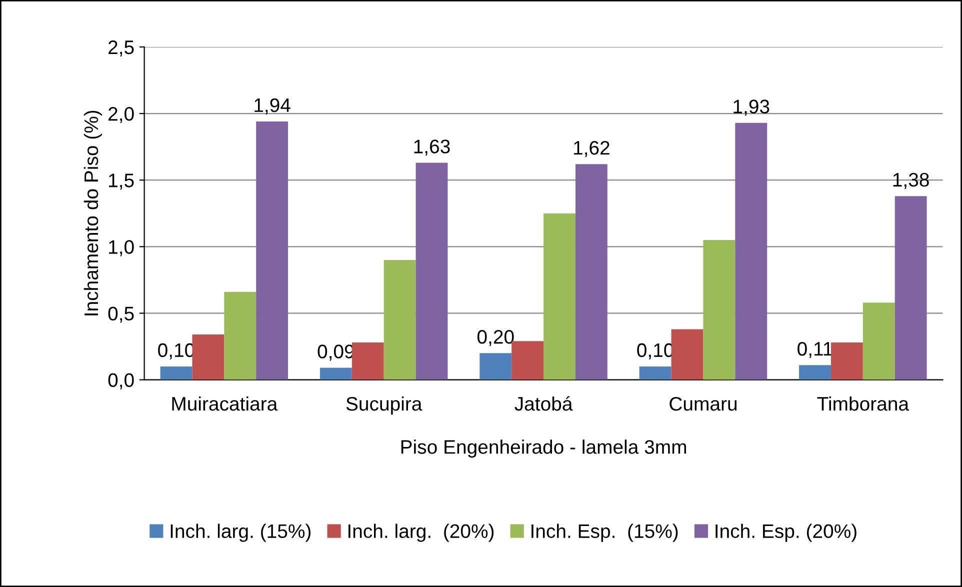 The image size is (962, 587). Describe the element at coordinates (432, 148) in the screenshot. I see `data-label: 1,63` at that location.